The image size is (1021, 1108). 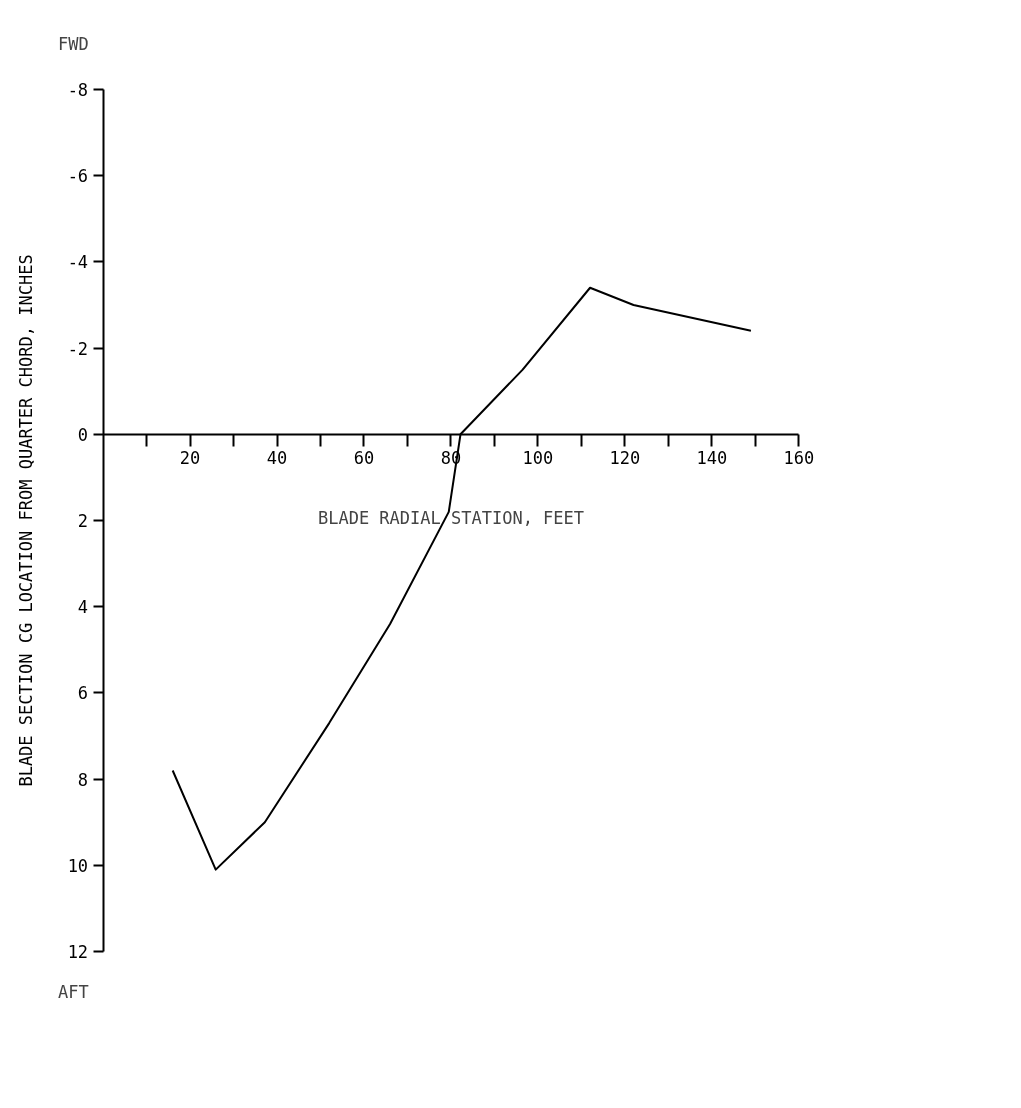 What do you see at coordinates (83, 779) in the screenshot?
I see `y-tick-label: 8` at bounding box center [83, 779].